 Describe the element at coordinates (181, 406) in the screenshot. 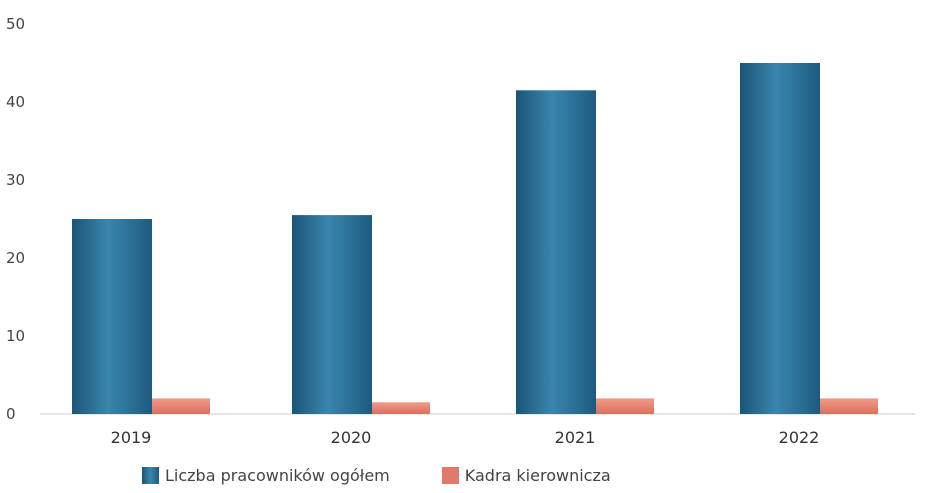

I see `bar-kadra-kierownicza-2019` at that location.